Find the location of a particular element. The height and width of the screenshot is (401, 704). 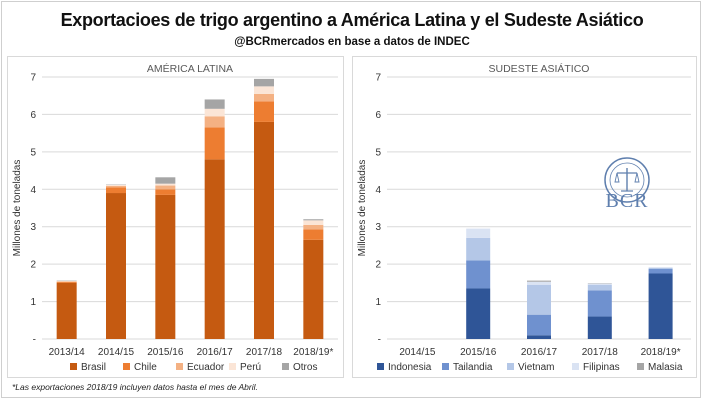

legend-label: Indonesia is located at coordinates (410, 367).